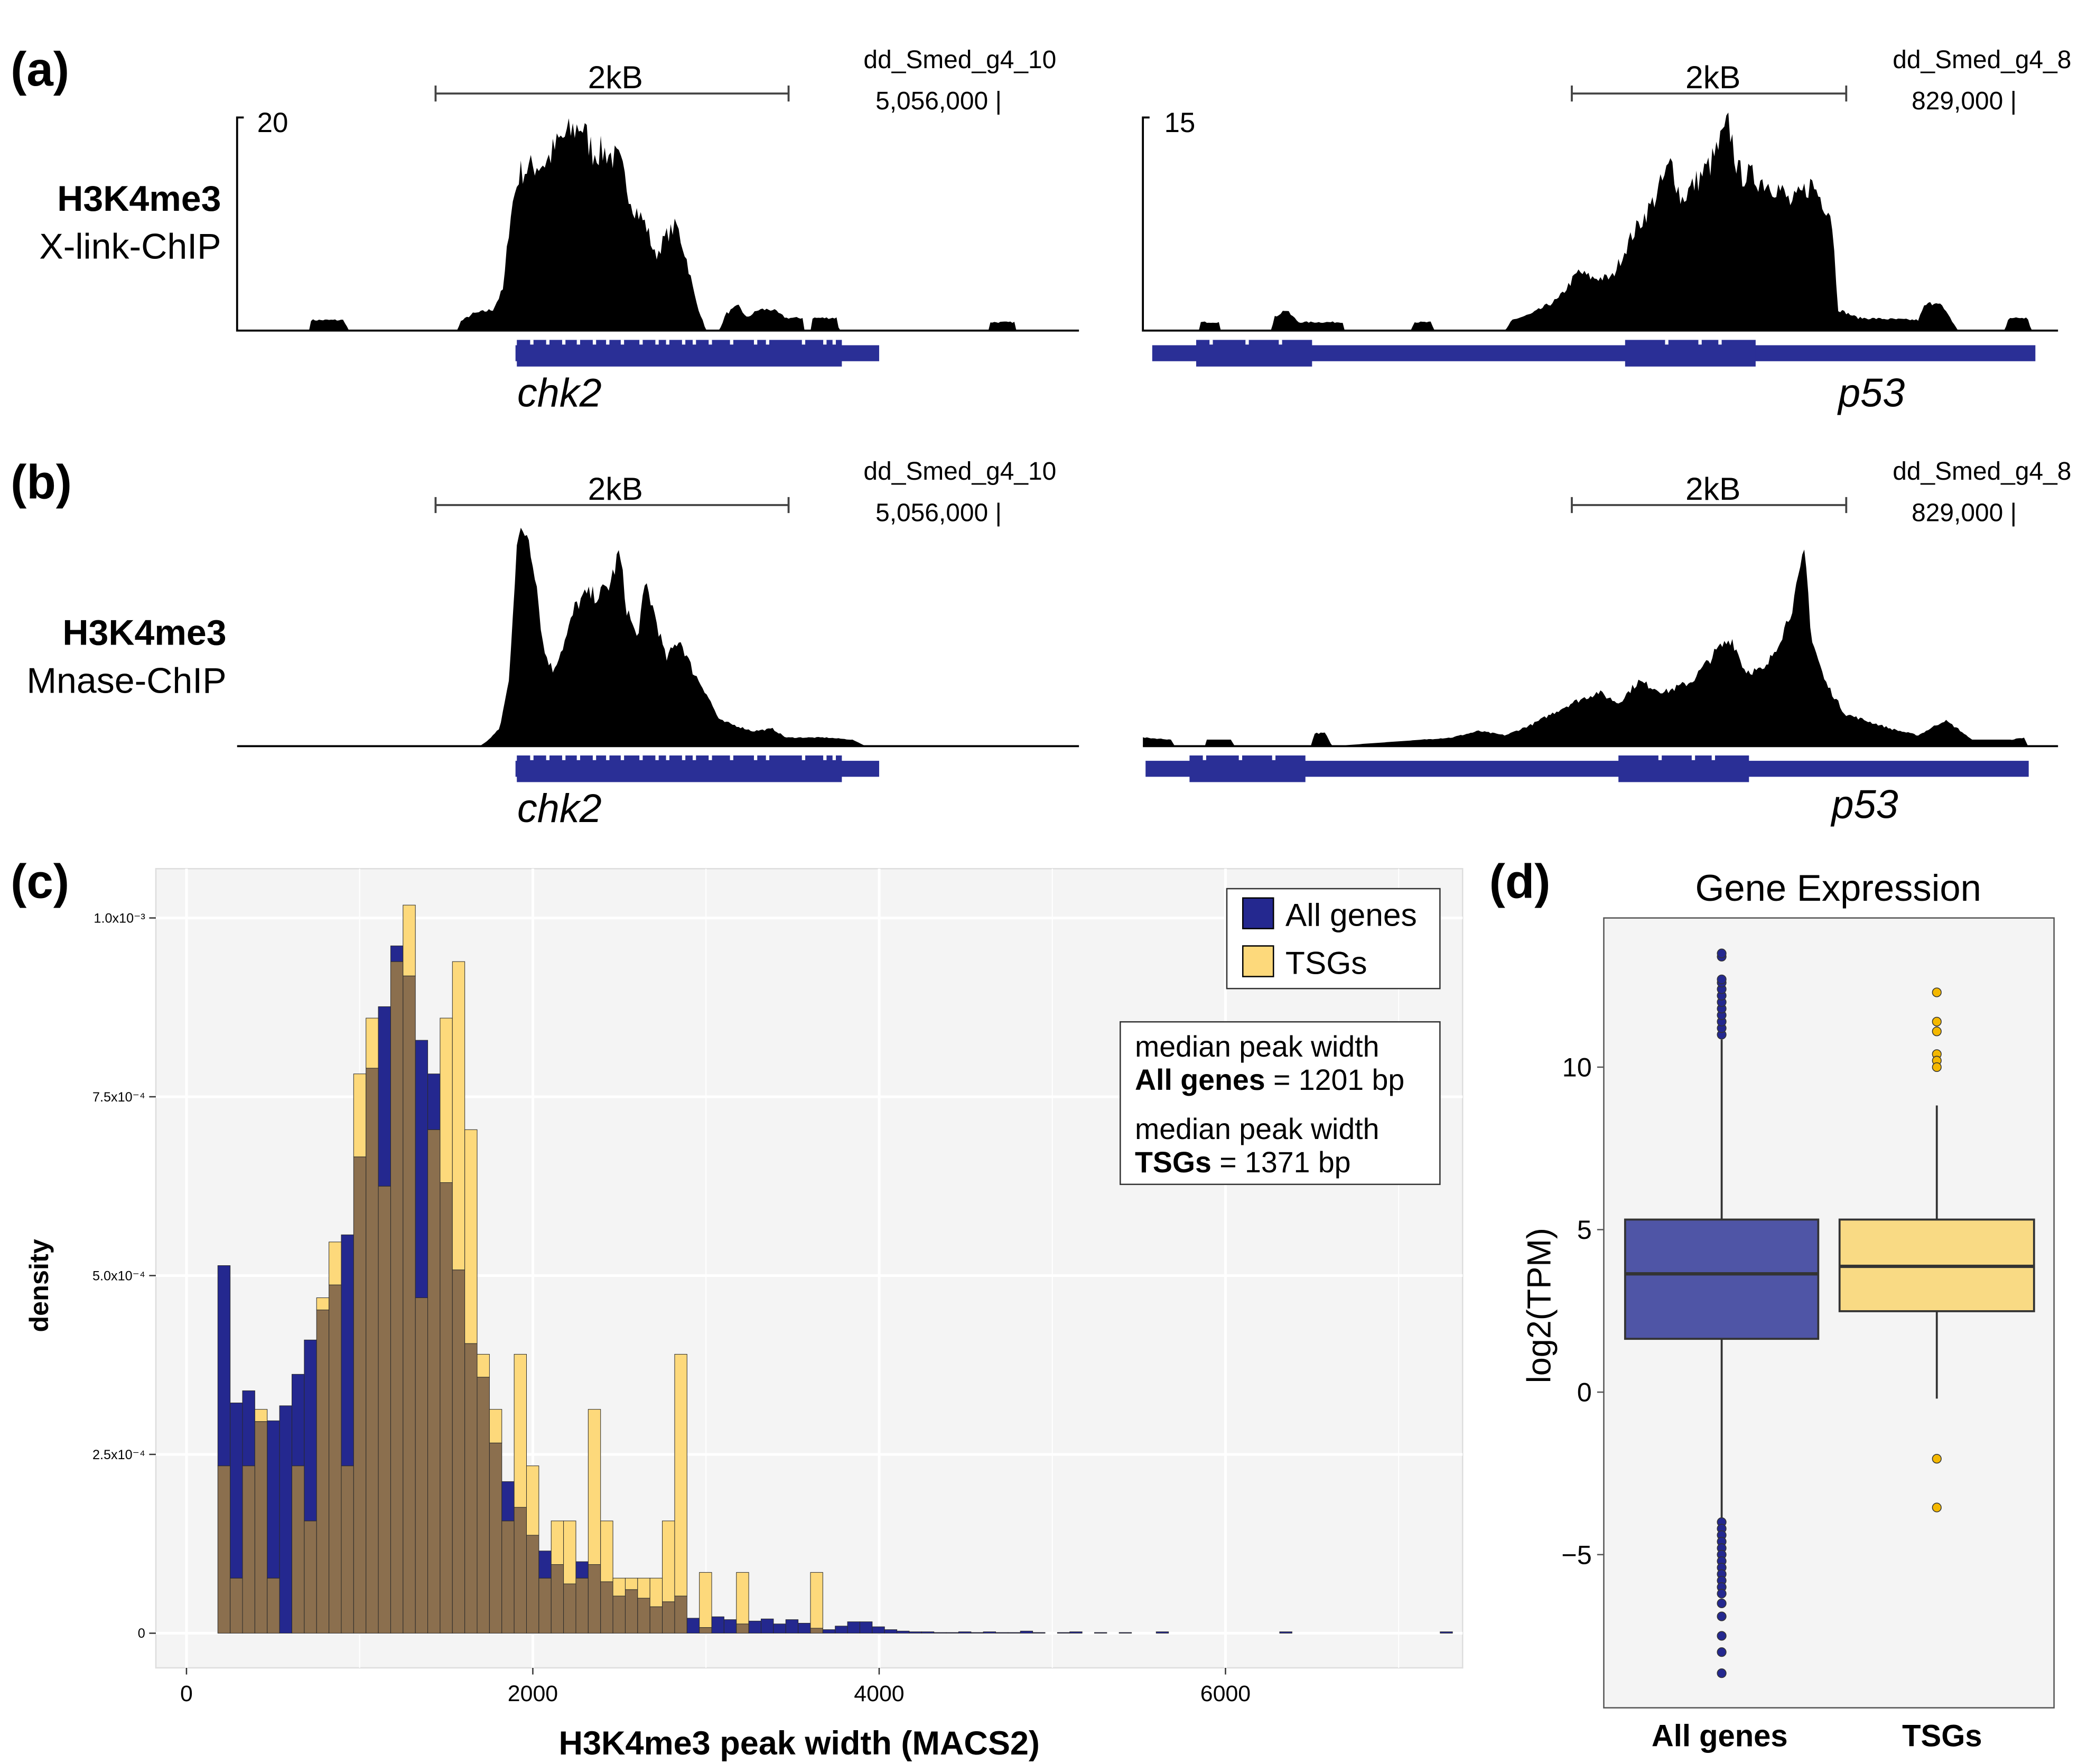 The height and width of the screenshot is (1764, 2078). What do you see at coordinates (1577, 1067) in the screenshot?
I see `y-tick-label: 10` at bounding box center [1577, 1067].